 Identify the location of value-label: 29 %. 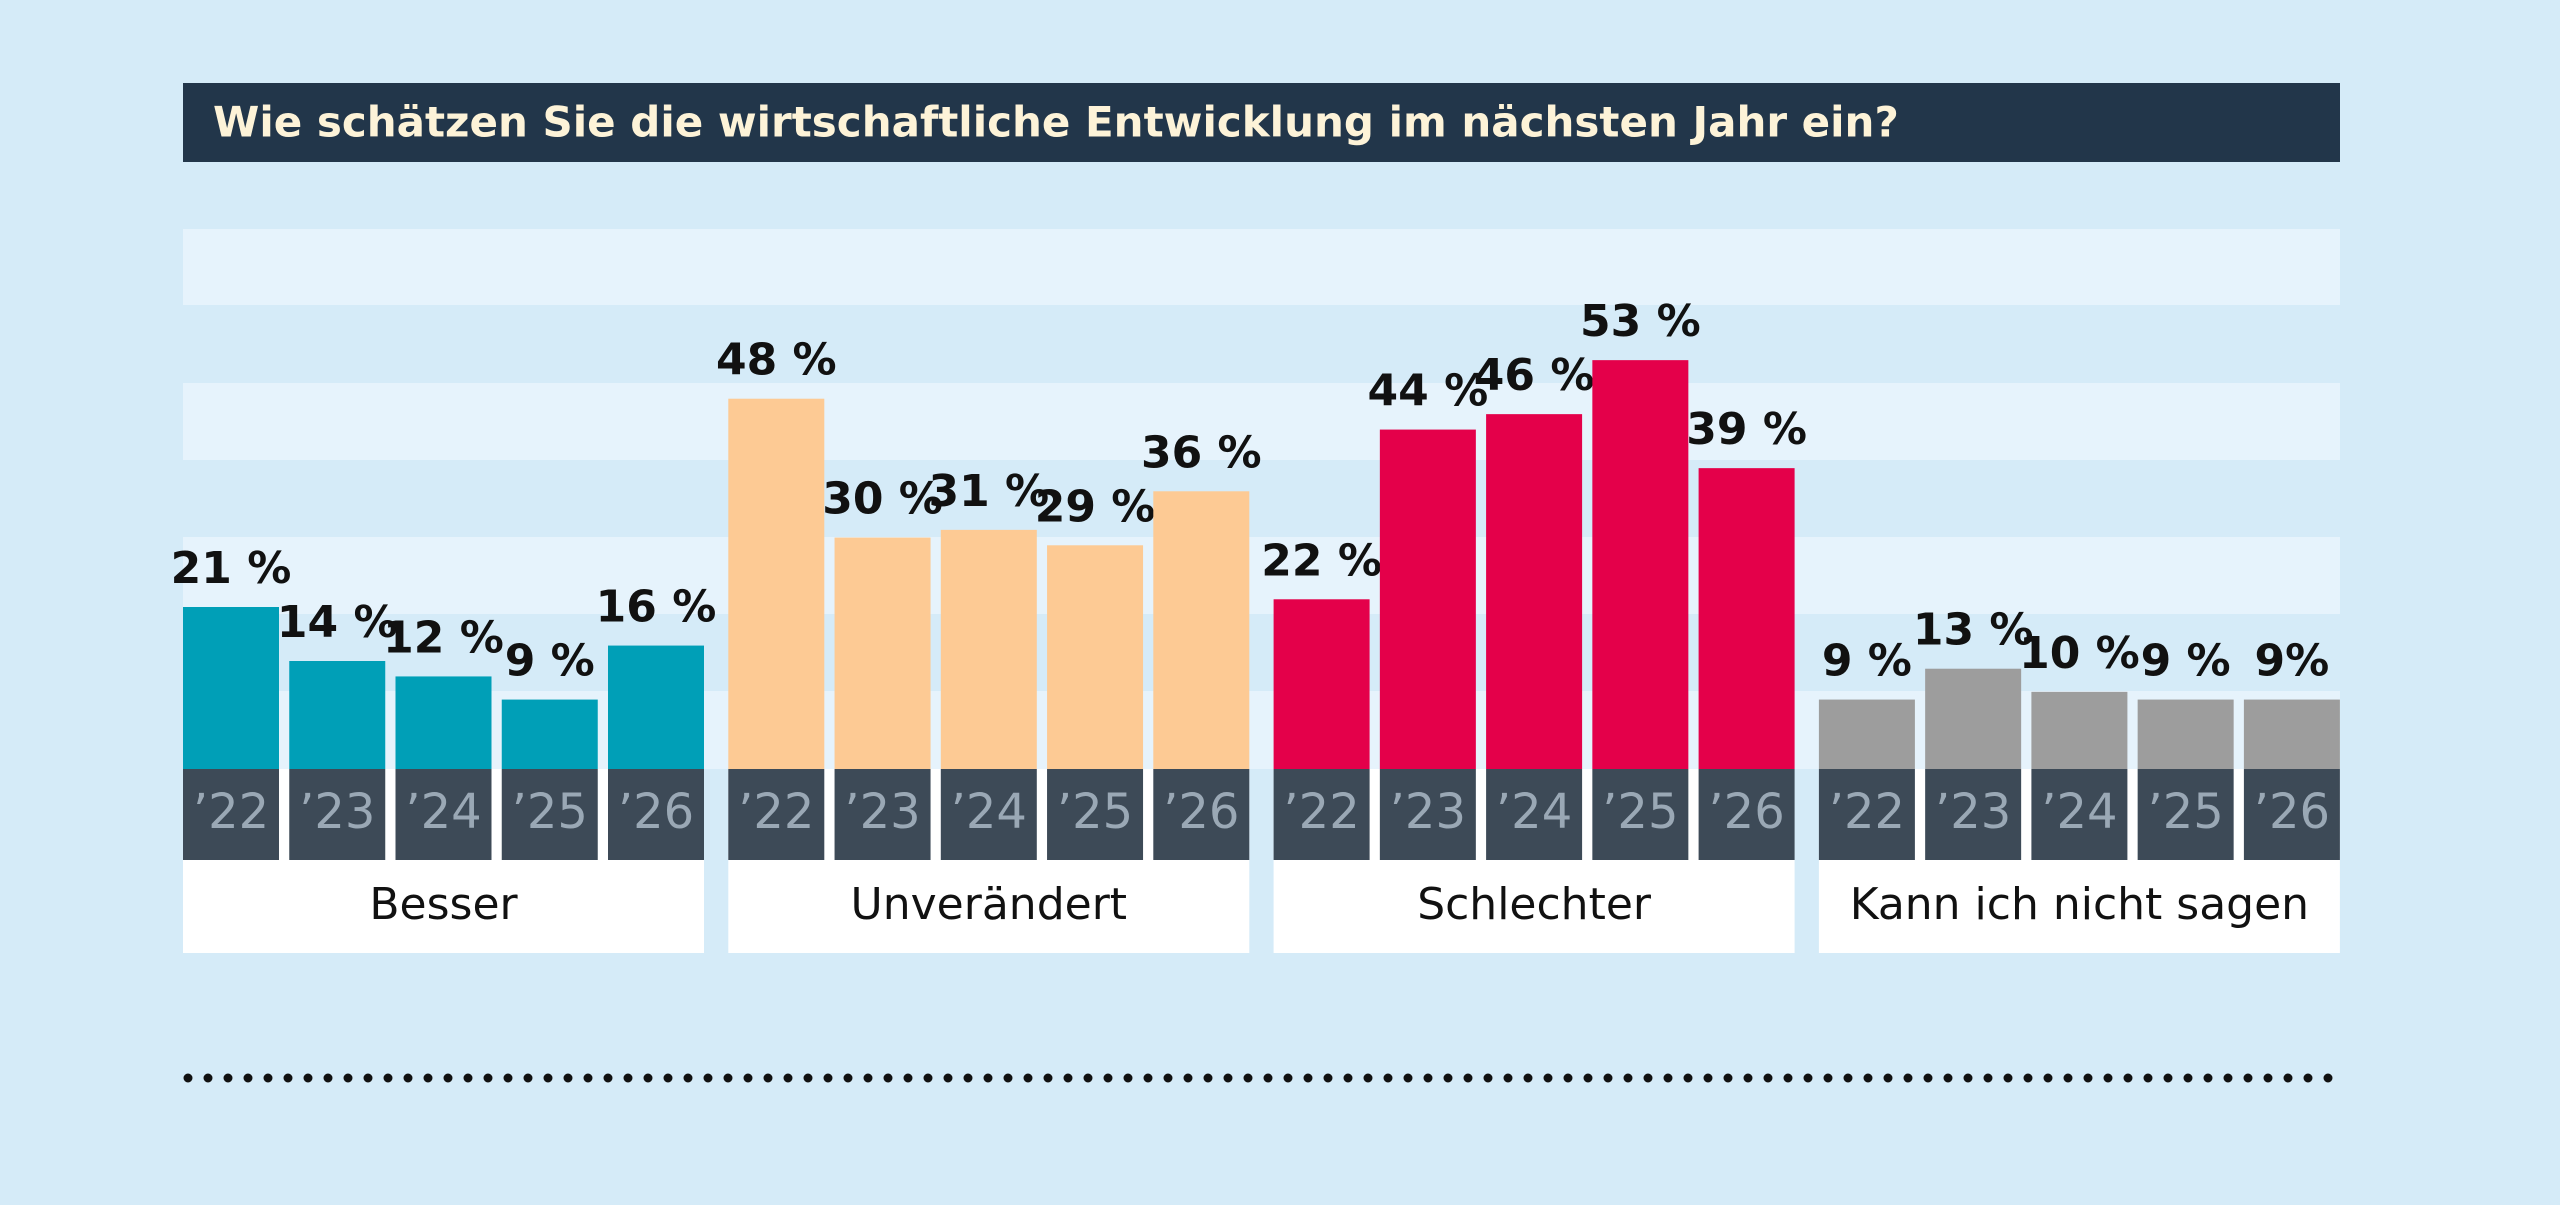
(1095, 506).